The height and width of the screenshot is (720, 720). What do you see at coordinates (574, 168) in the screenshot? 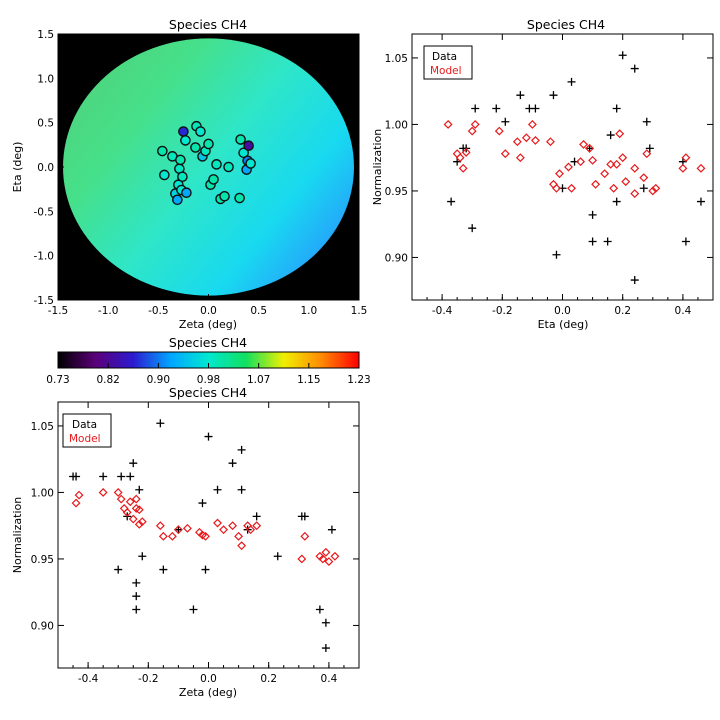
I see `eta-marks` at bounding box center [574, 168].